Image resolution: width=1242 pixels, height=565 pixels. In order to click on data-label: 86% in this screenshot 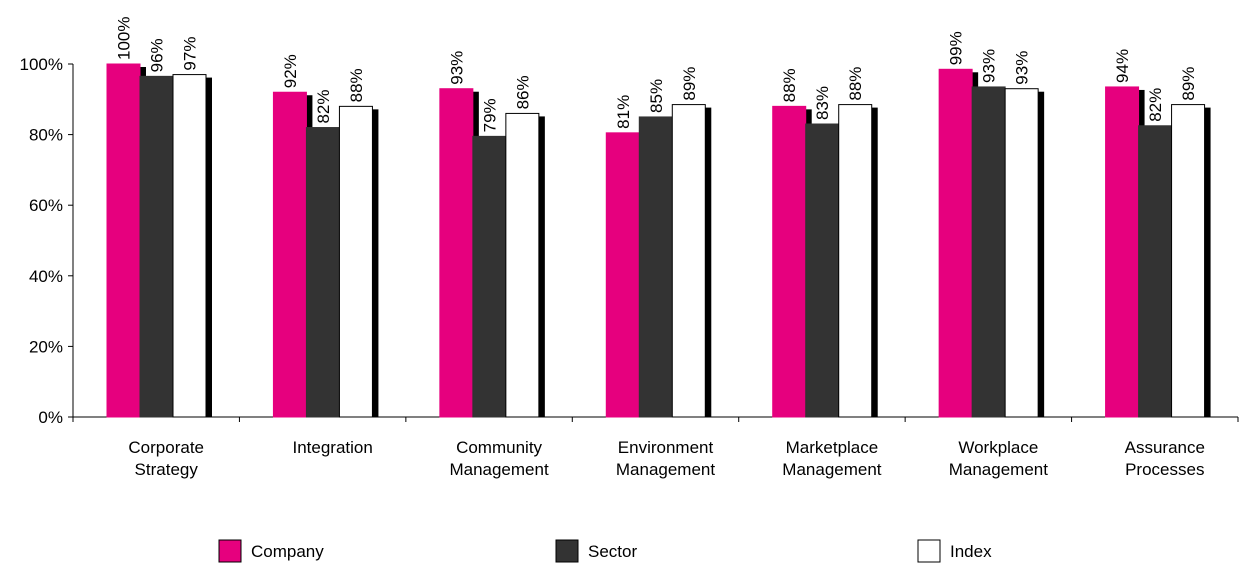, I will do `click(522, 92)`.